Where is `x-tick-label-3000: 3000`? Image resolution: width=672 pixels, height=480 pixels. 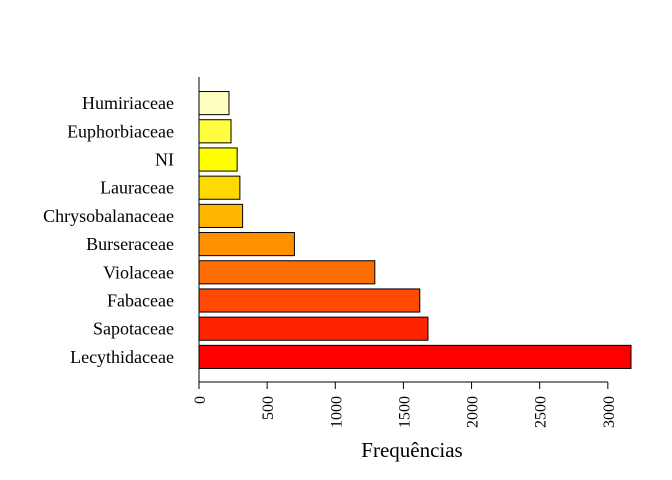 x-tick-label-3000: 3000 is located at coordinates (609, 412).